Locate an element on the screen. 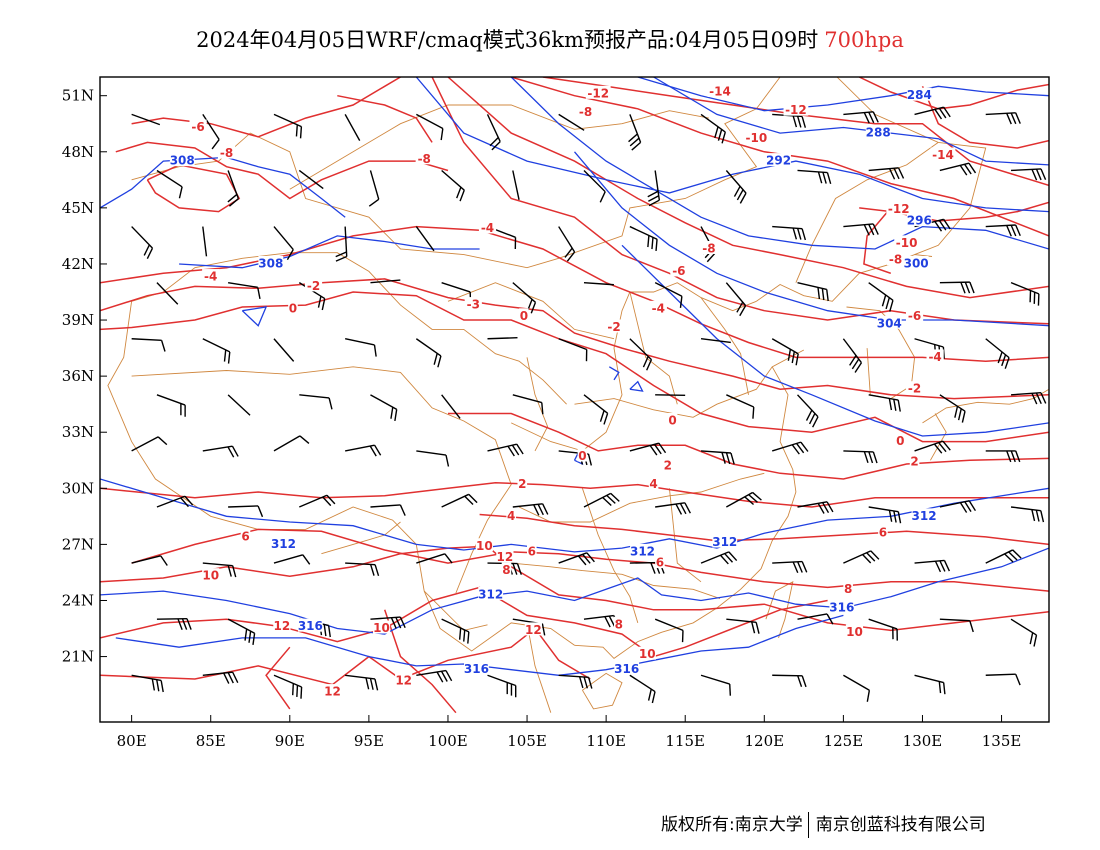 This screenshot has height=850, width=1100. x-tick-label: 110E is located at coordinates (606, 741).